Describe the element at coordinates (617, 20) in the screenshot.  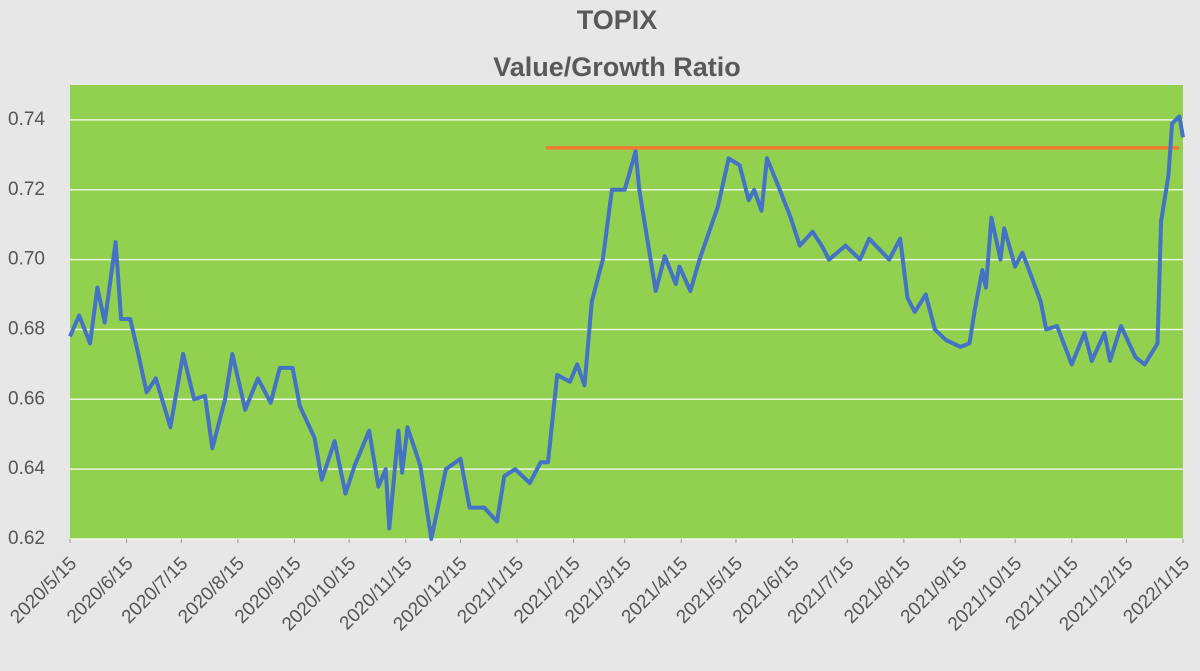
I see `chart-title: TOPIX` at that location.